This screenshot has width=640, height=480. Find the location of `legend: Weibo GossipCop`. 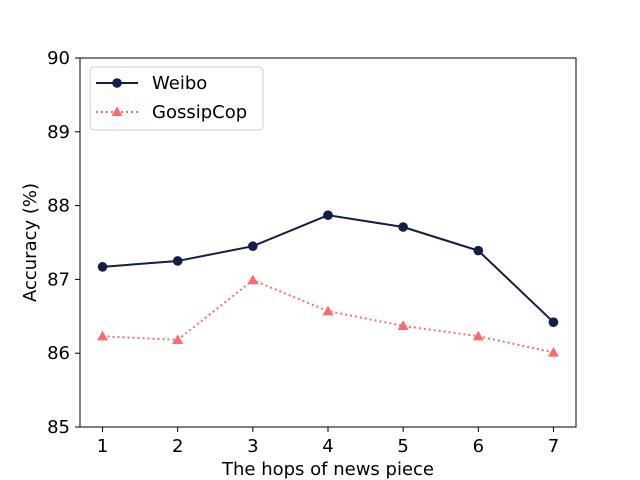

legend: Weibo GossipCop is located at coordinates (176, 98).